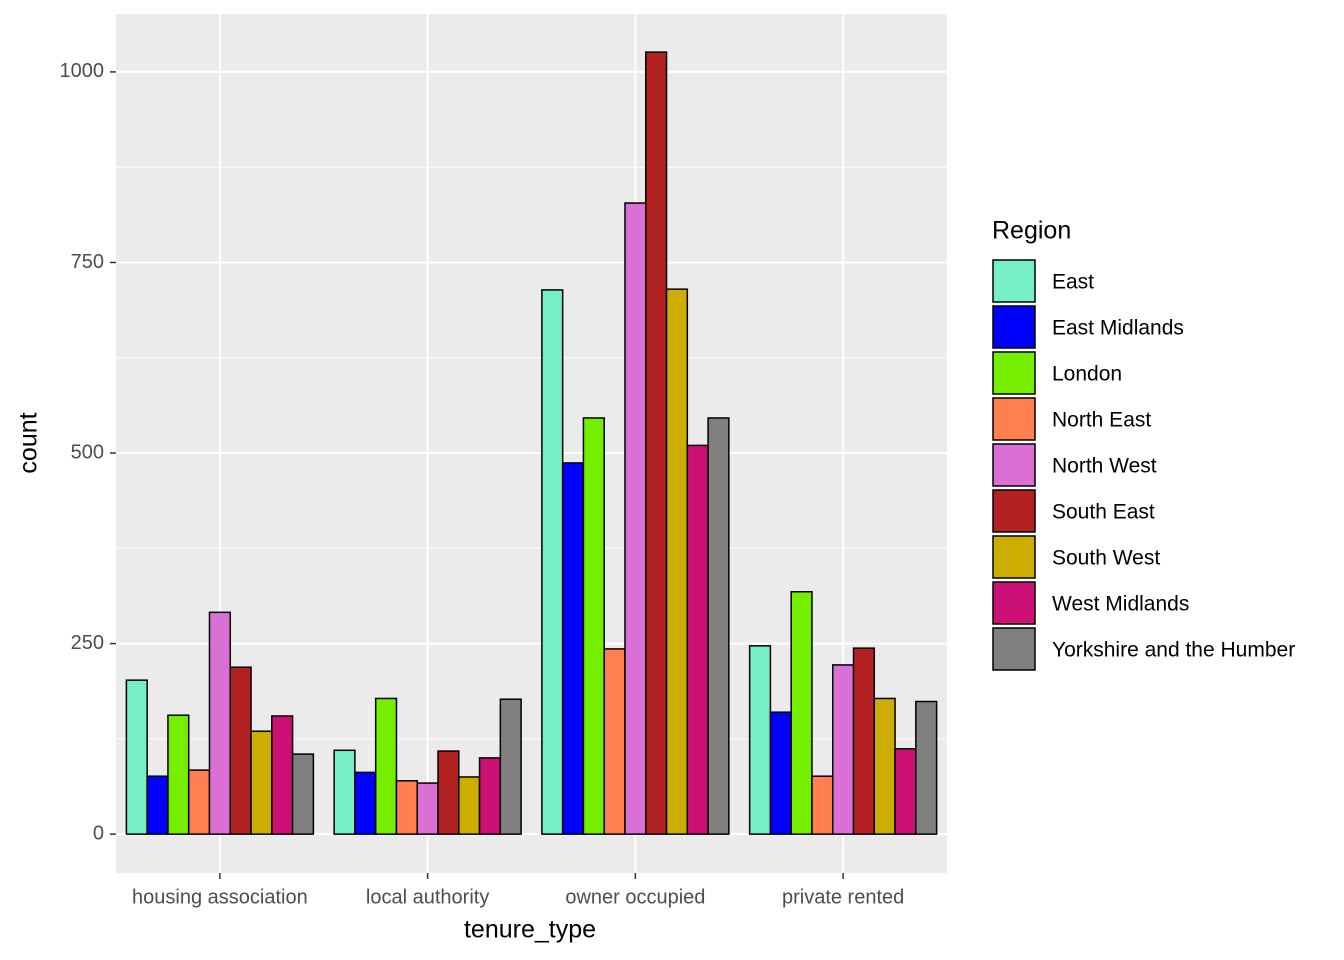 This screenshot has height=960, width=1344. What do you see at coordinates (1104, 466) in the screenshot?
I see `legend-label: North West` at bounding box center [1104, 466].